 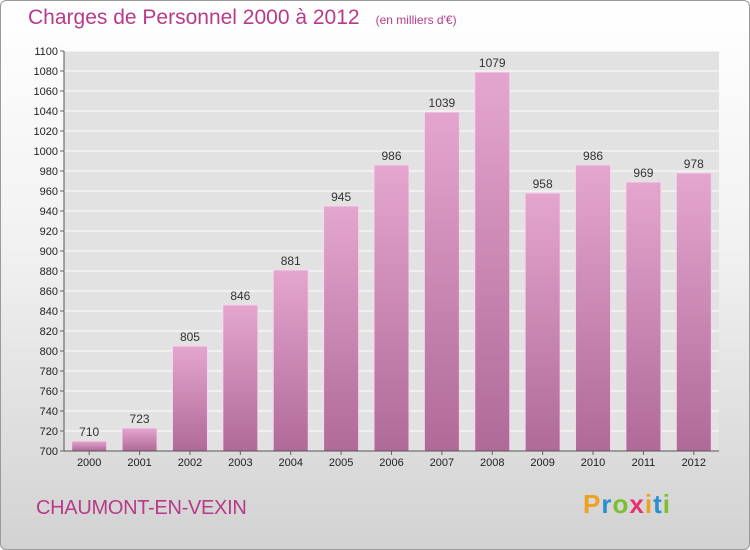 What do you see at coordinates (542, 463) in the screenshot?
I see `x-tick-label-2009: 2009` at bounding box center [542, 463].